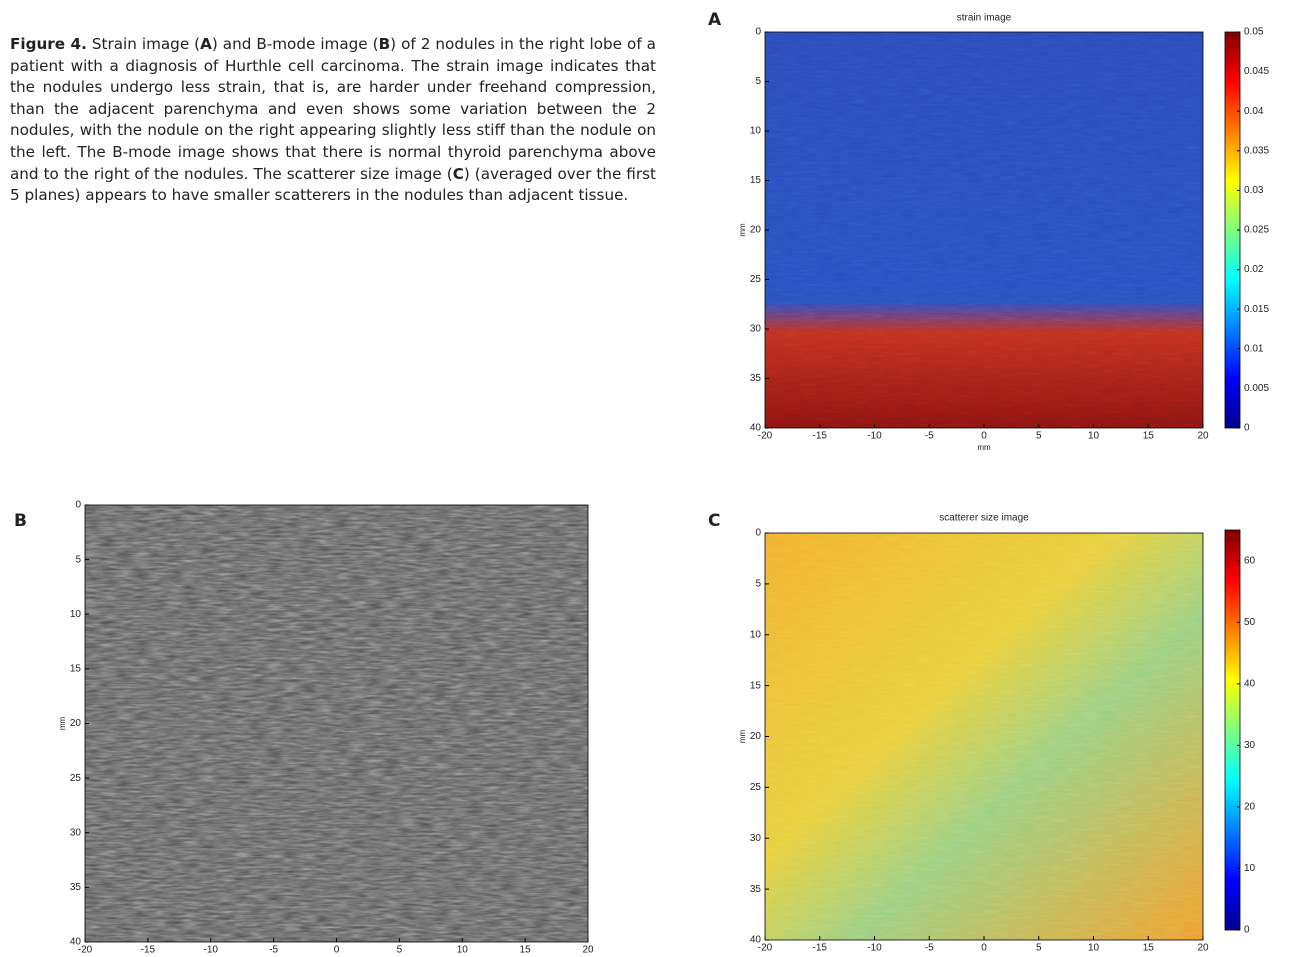 The height and width of the screenshot is (957, 1305). What do you see at coordinates (1256, 71) in the screenshot?
I see `colorbar-tick-label: 0.045` at bounding box center [1256, 71].